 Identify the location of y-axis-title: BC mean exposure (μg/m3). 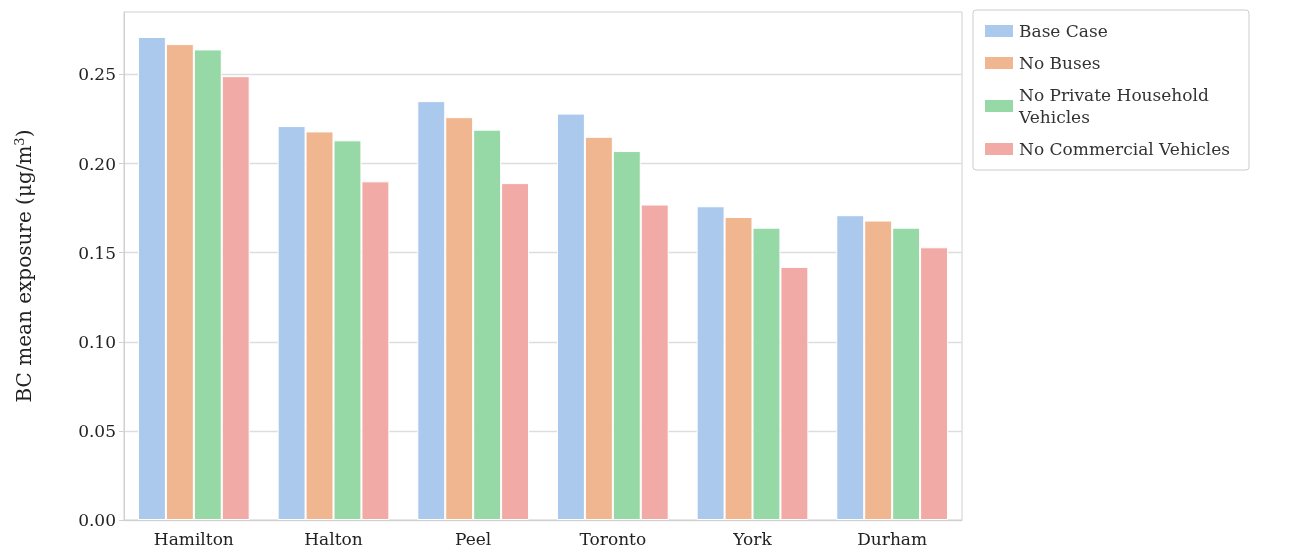
(23, 266).